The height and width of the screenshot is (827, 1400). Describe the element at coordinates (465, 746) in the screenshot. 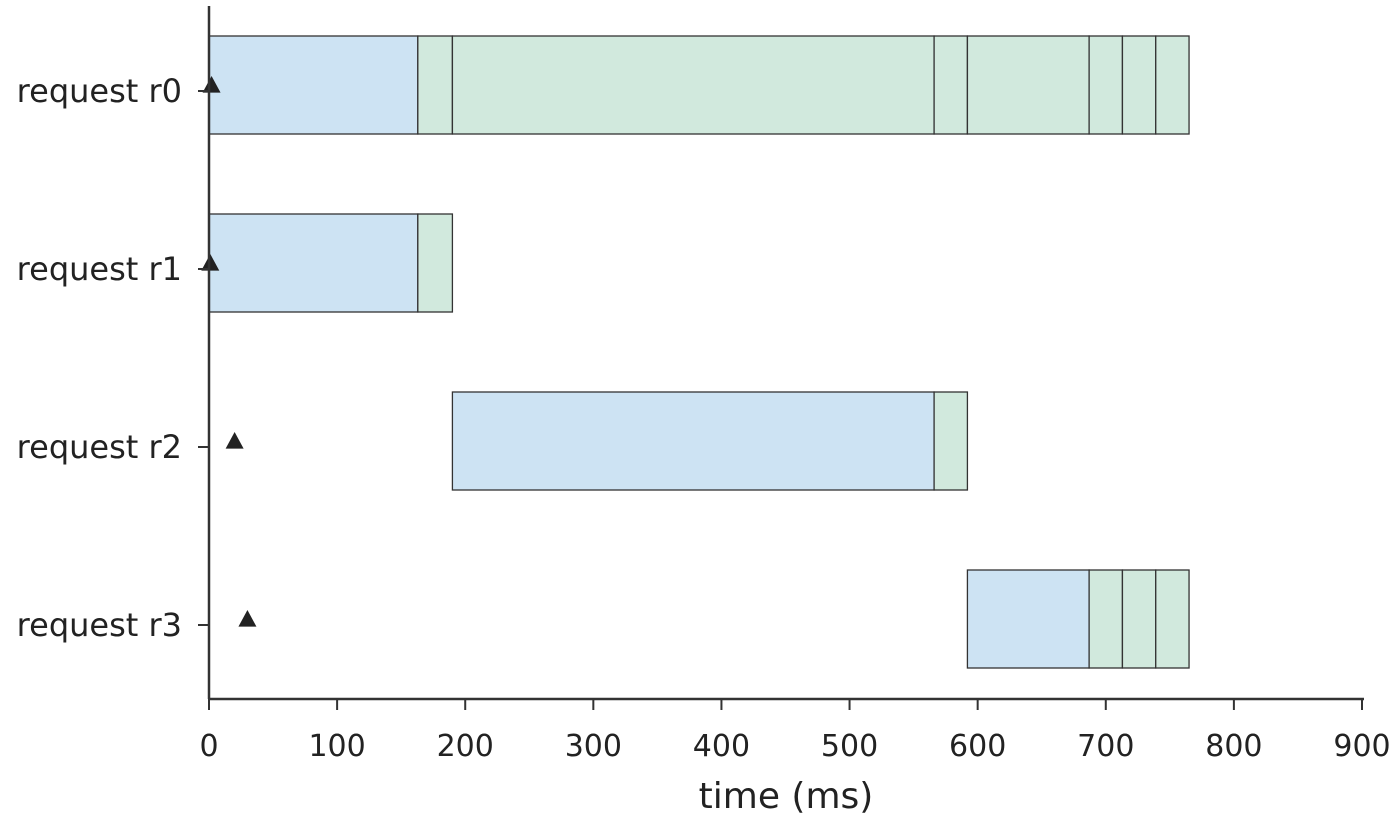

I see `x-tick-label-200: 200` at that location.